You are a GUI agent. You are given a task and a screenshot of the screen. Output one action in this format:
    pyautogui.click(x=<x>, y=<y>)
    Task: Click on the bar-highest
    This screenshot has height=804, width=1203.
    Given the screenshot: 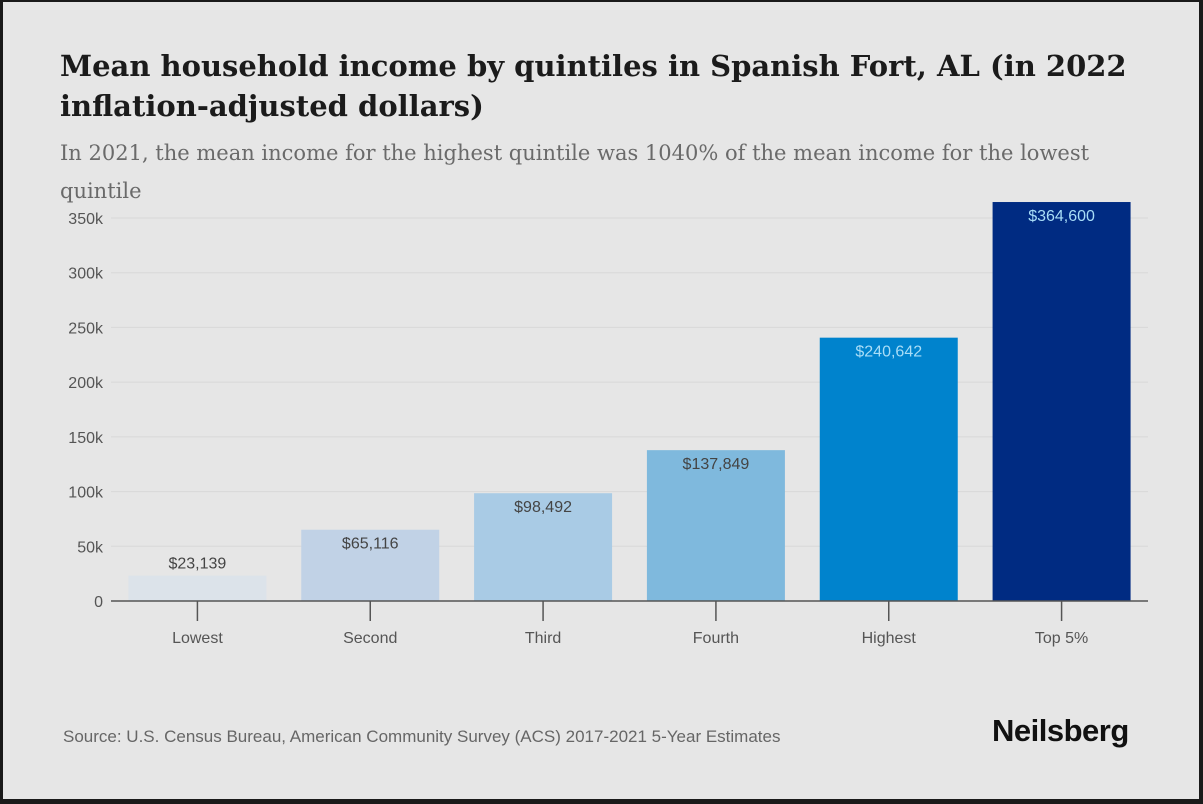 What is the action you would take?
    pyautogui.click(x=888, y=469)
    